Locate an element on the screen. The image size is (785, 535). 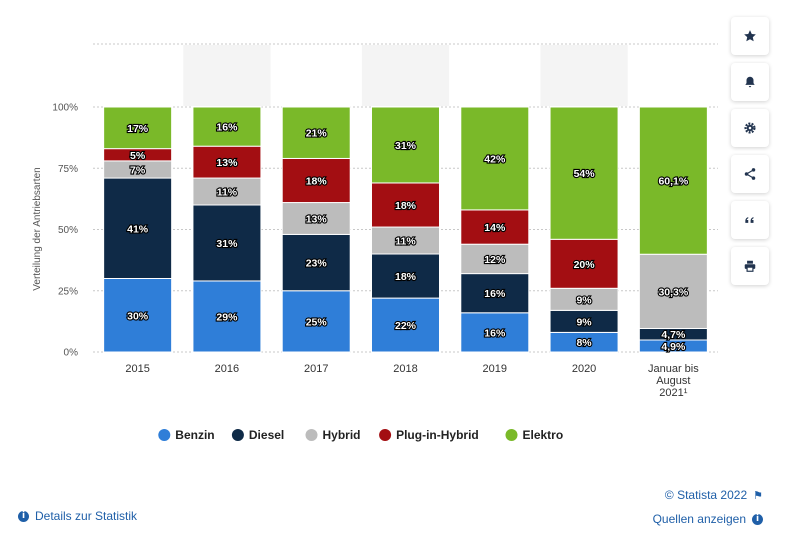
data-label: 30% is located at coordinates (138, 316).